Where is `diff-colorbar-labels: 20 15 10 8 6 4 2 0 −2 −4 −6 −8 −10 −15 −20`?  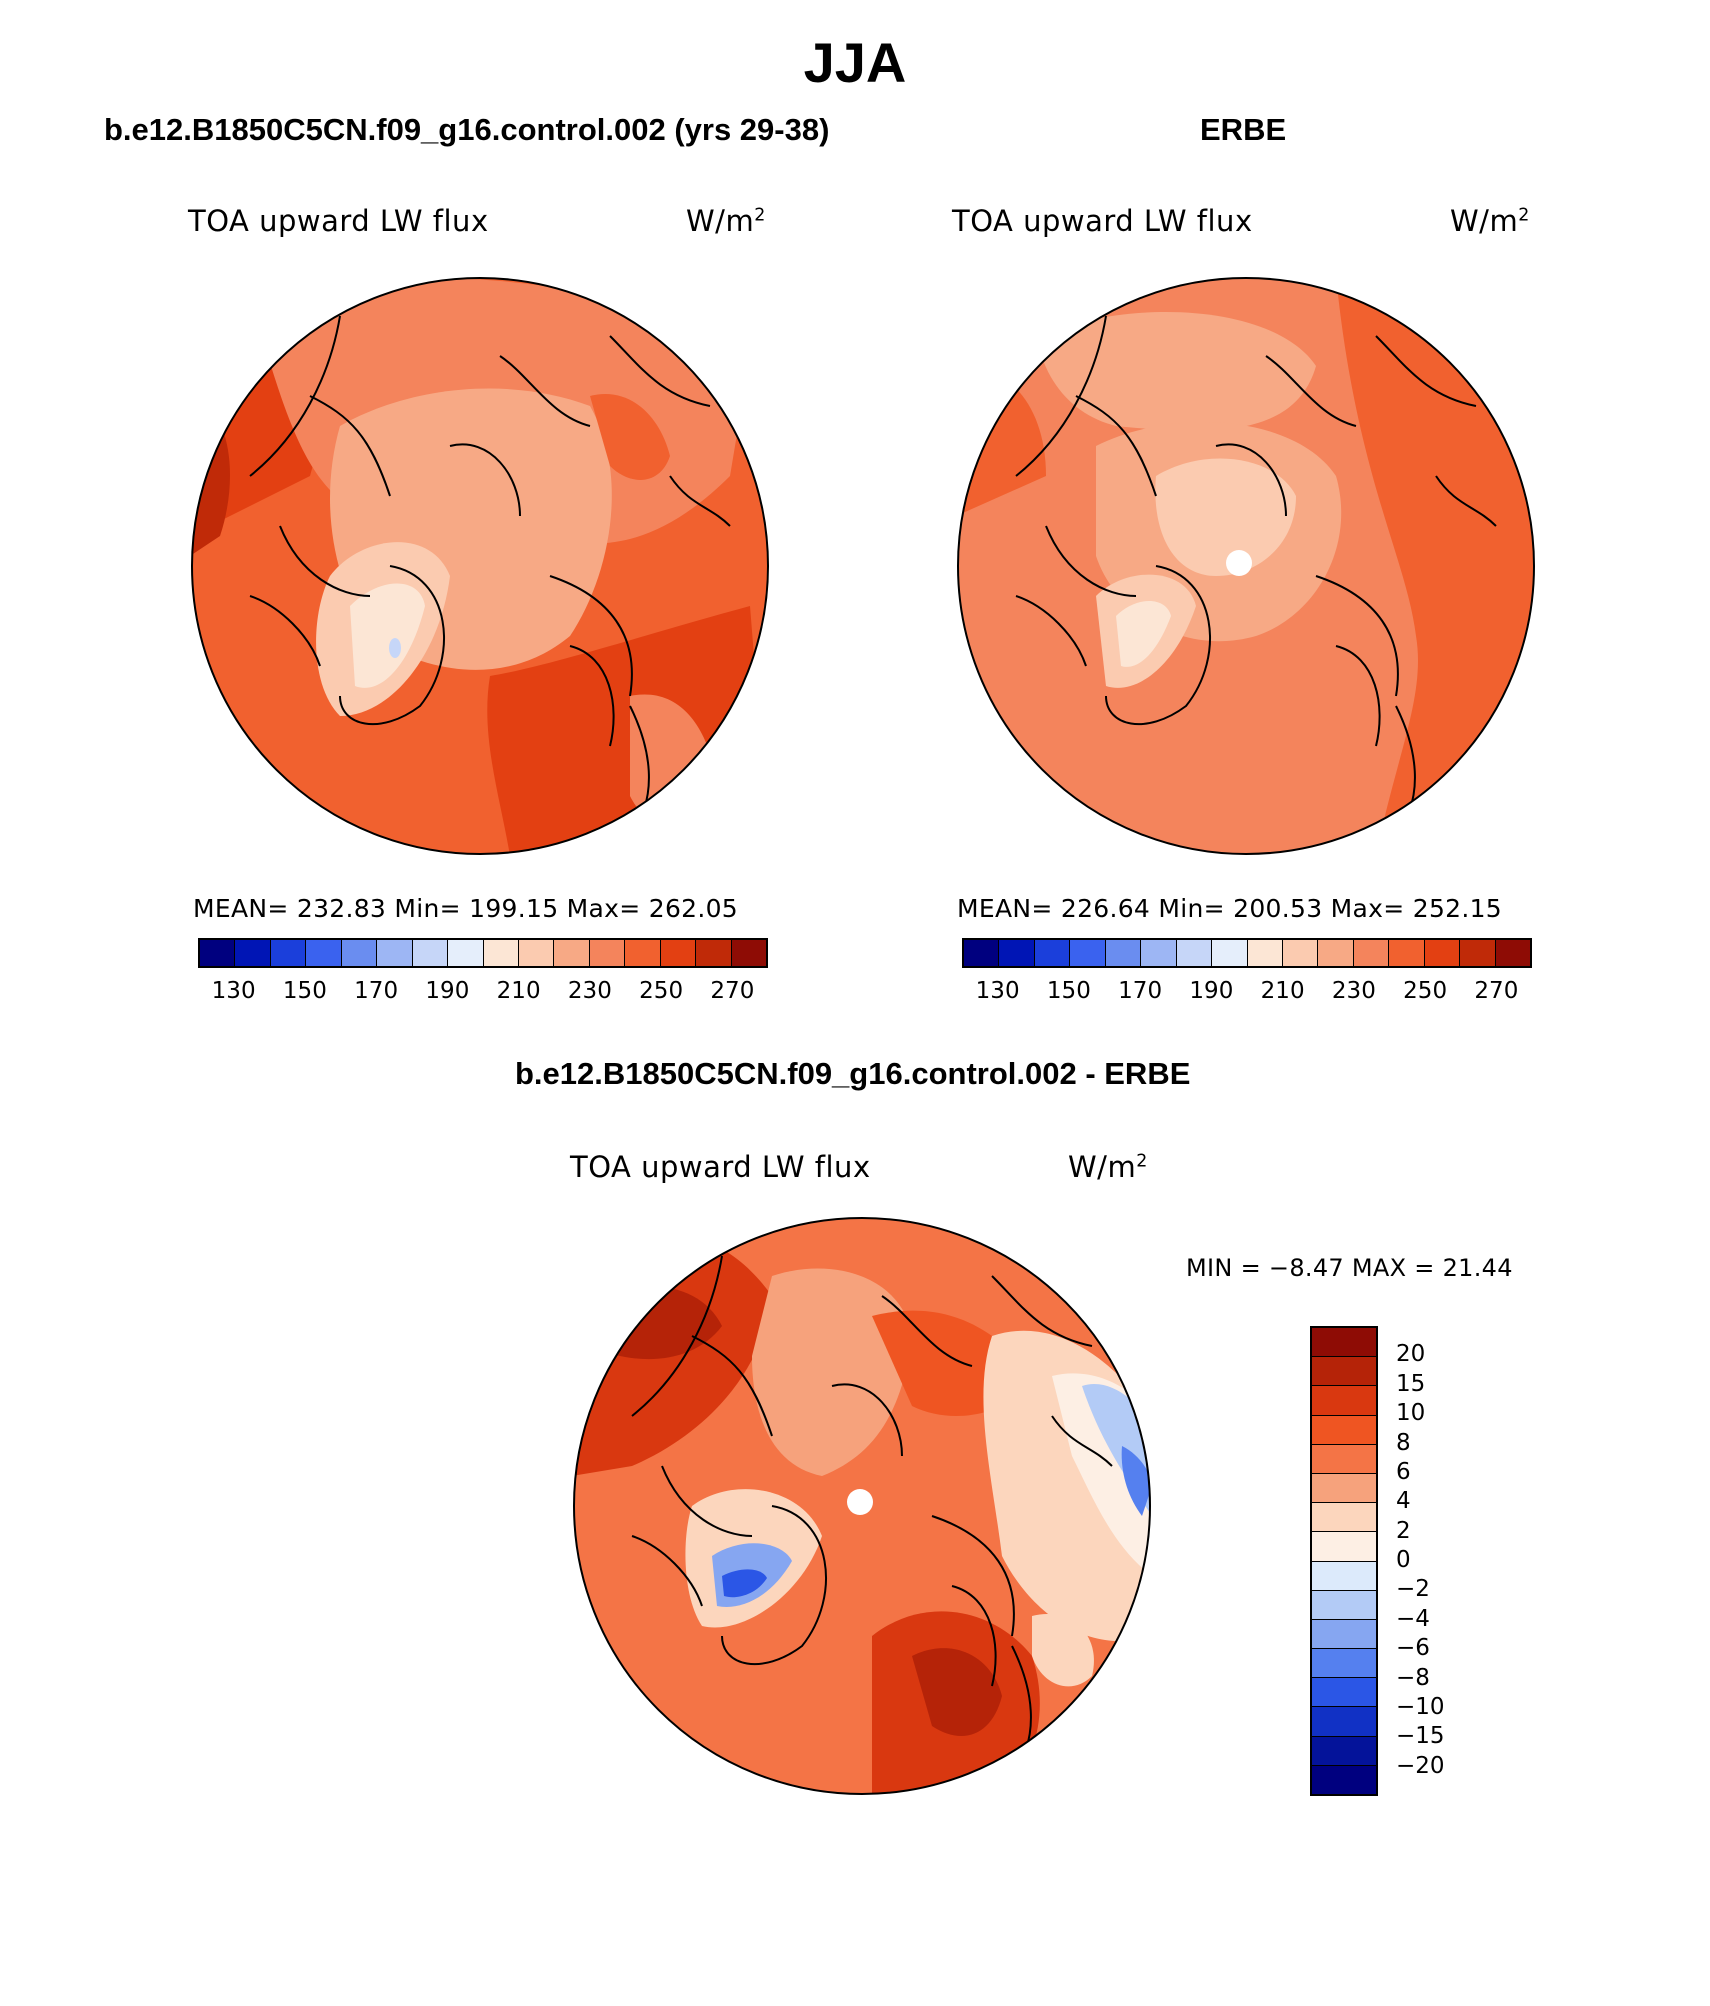
diff-colorbar-labels: 20 15 10 8 6 4 2 0 −2 −4 −6 −8 −10 −15 −20 is located at coordinates (1436, 1561).